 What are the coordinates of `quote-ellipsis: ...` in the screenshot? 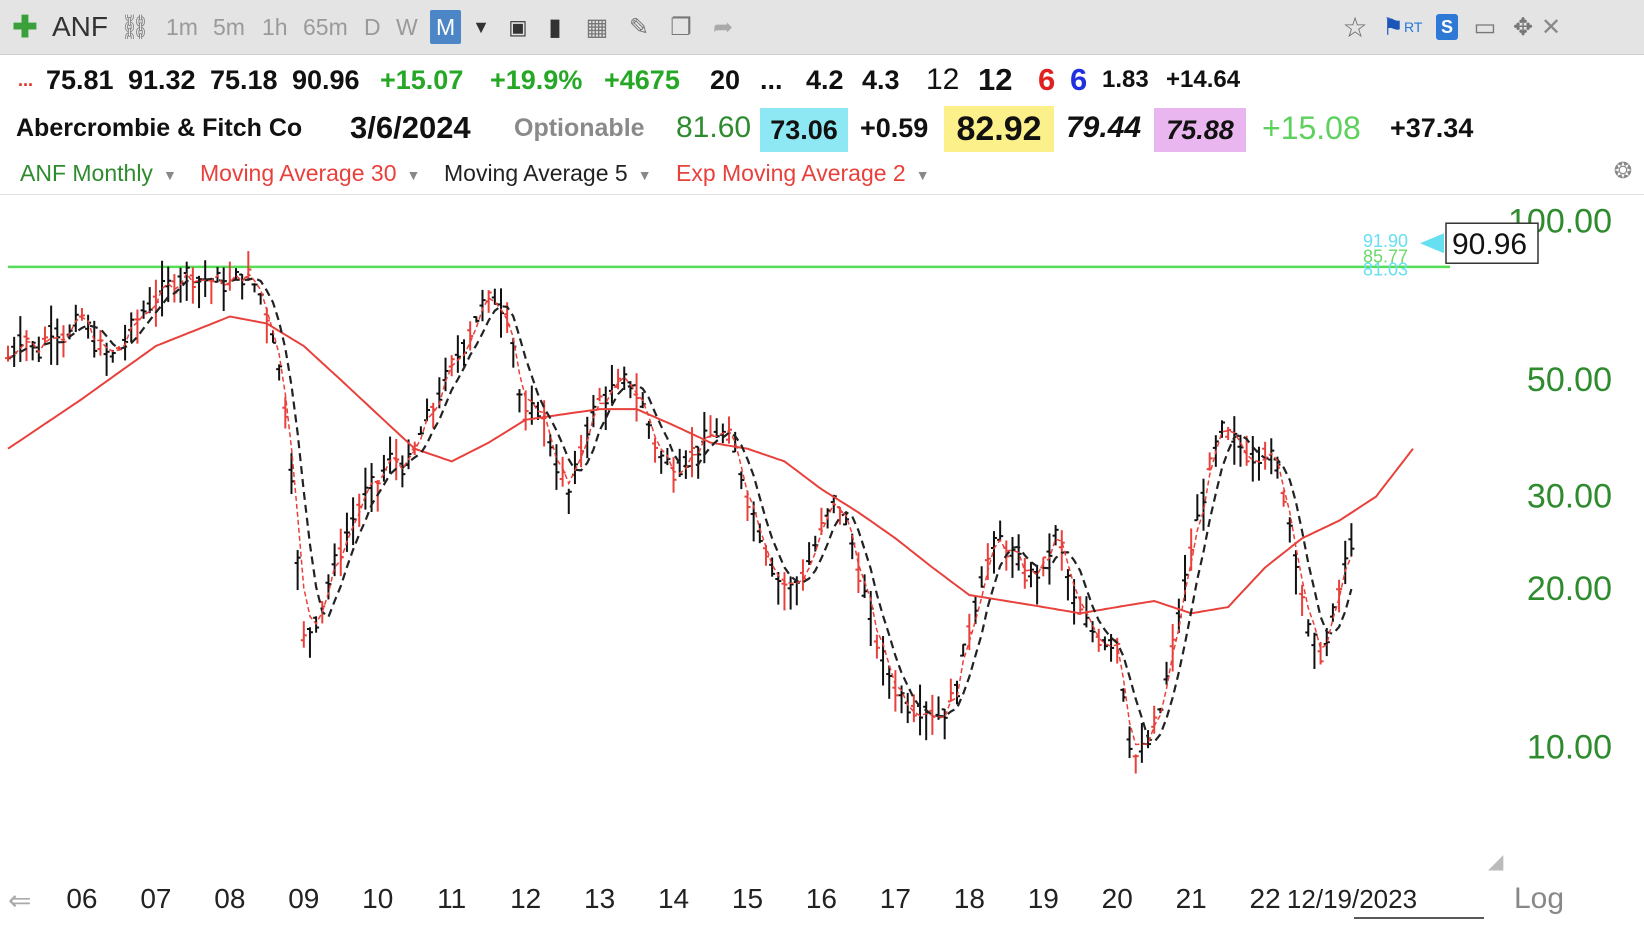 It's located at (771, 79).